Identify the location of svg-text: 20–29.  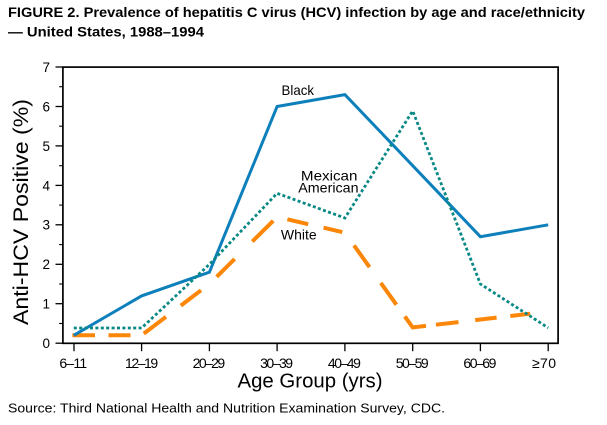
(209, 363).